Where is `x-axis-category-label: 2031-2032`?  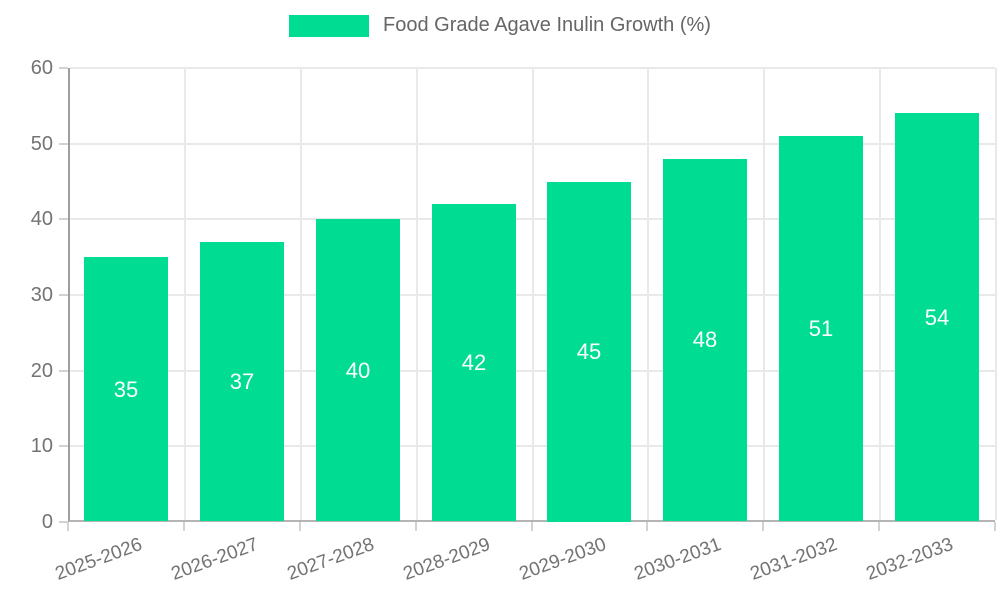
x-axis-category-label: 2031-2032 is located at coordinates (794, 559).